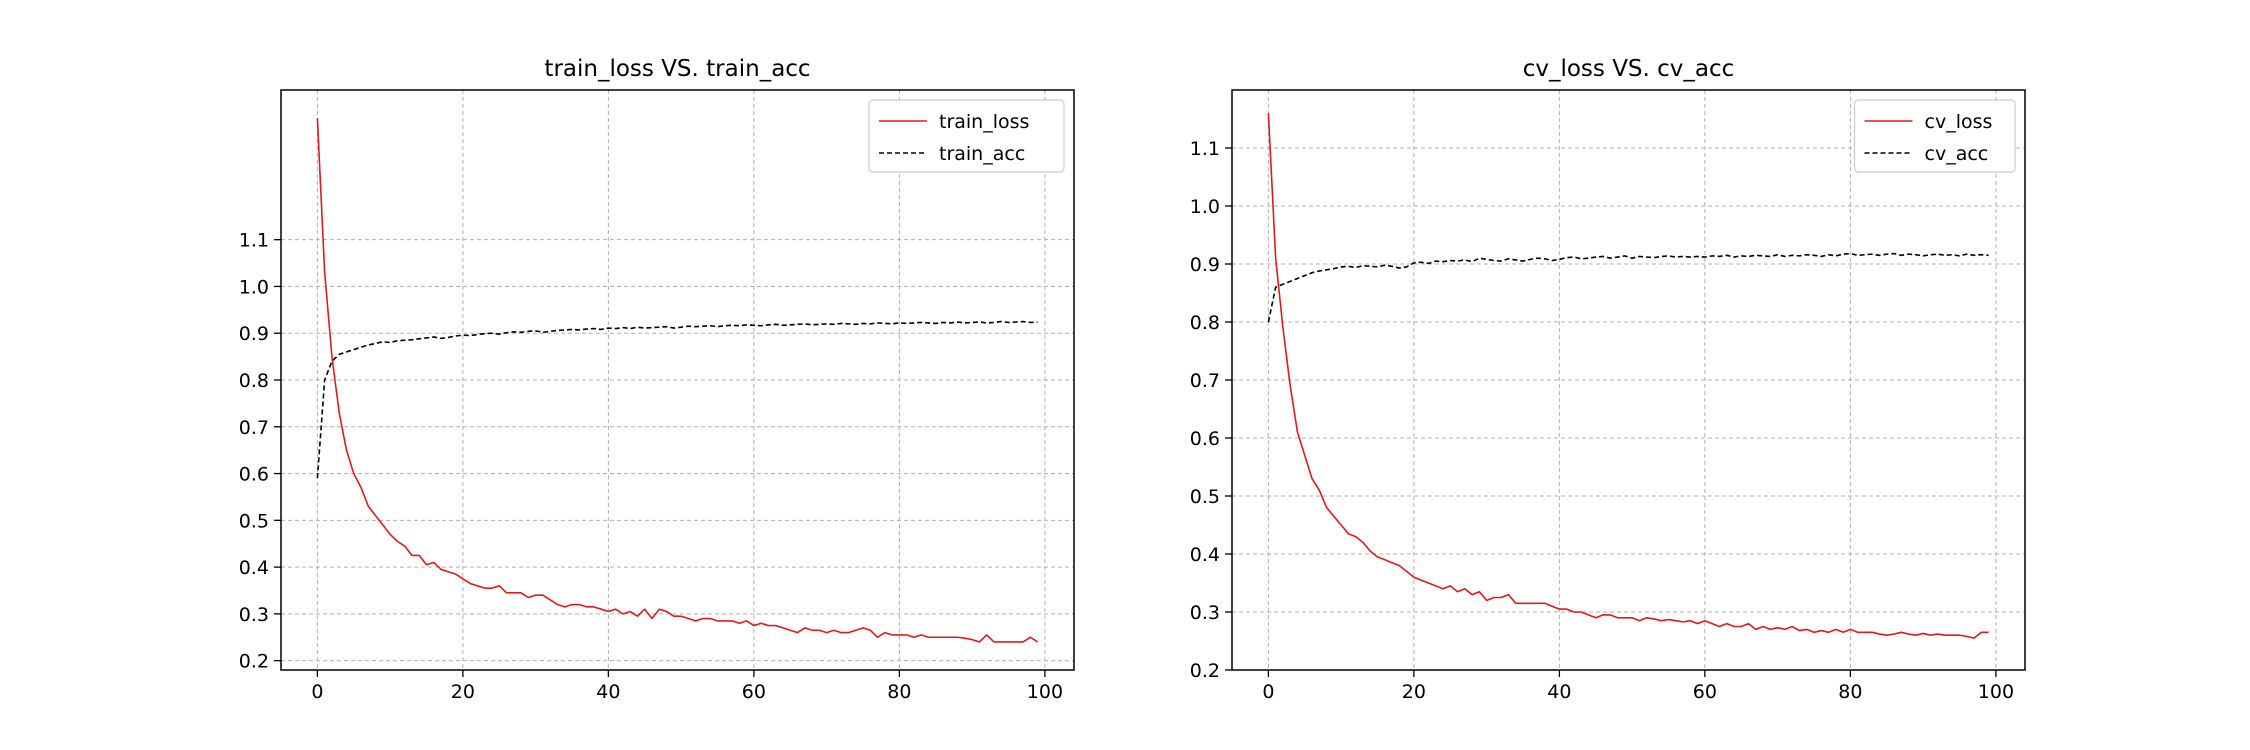 The height and width of the screenshot is (750, 2250). What do you see at coordinates (984, 122) in the screenshot?
I see `legend-label-train_loss: train_loss` at bounding box center [984, 122].